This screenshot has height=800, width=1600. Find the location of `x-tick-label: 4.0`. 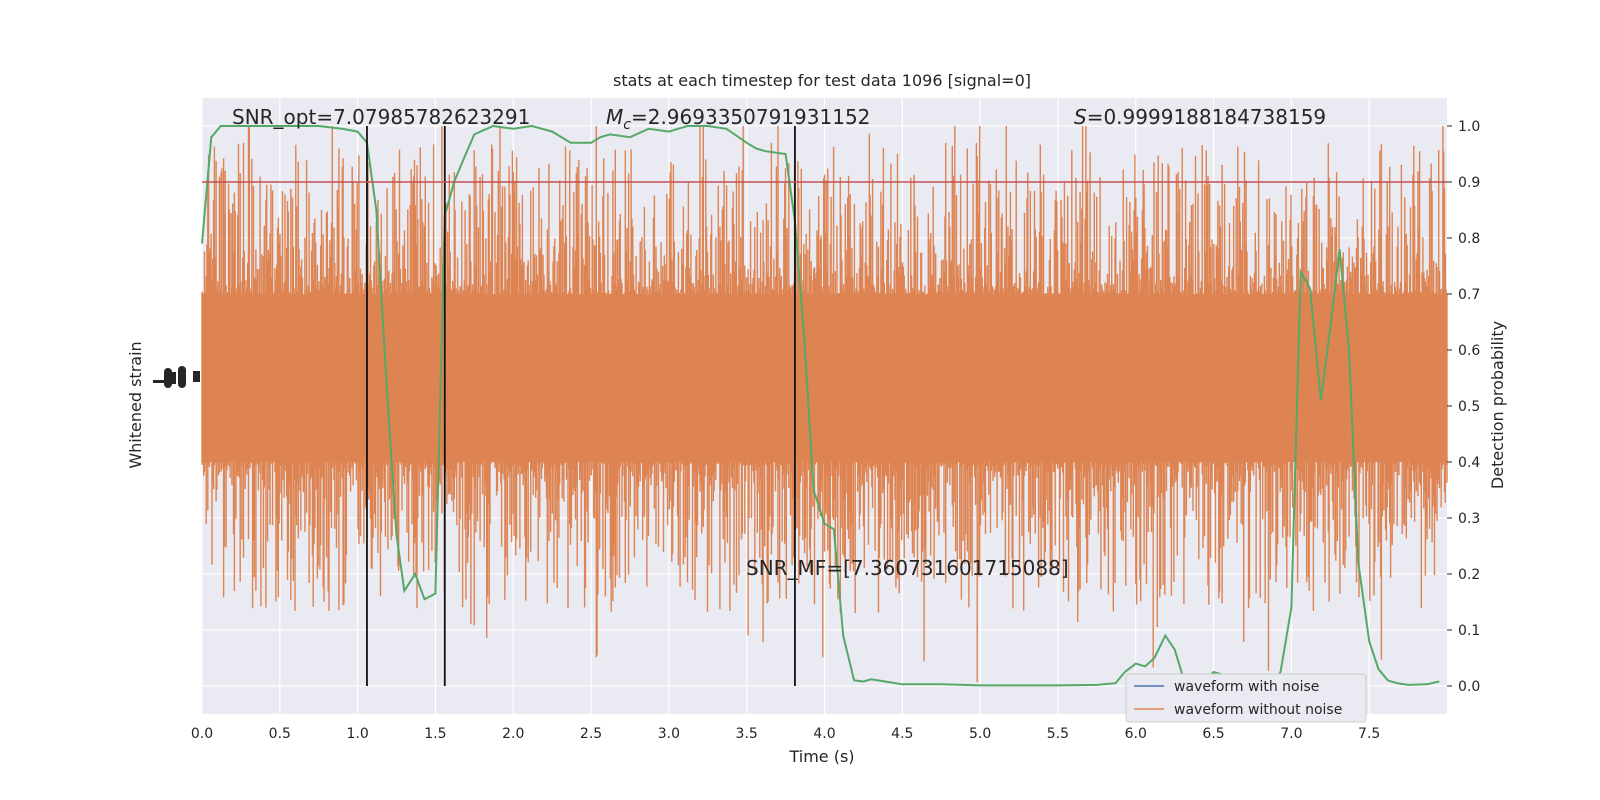

x-tick-label: 4.0 is located at coordinates (824, 734).